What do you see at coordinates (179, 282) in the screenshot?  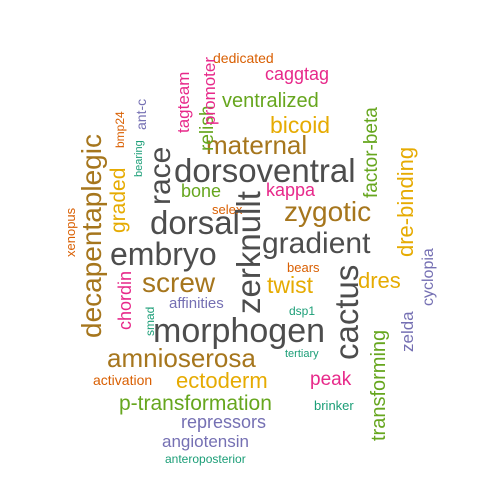 I see `word-screw: screw` at bounding box center [179, 282].